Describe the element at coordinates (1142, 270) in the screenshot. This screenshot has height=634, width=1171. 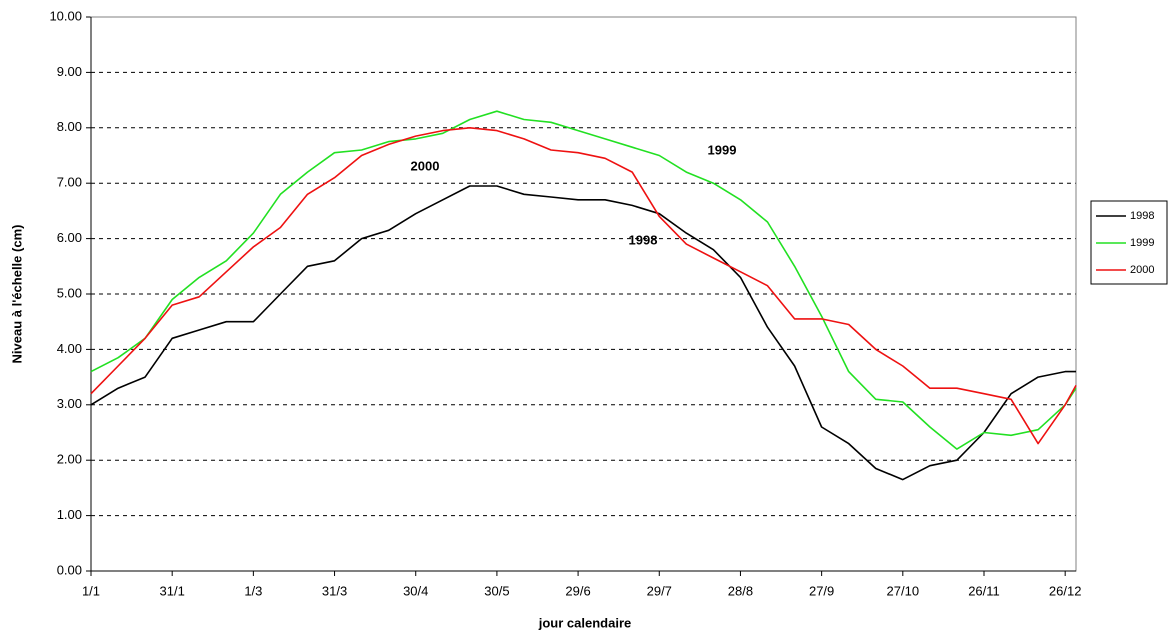
I see `legend-label: 2000` at that location.